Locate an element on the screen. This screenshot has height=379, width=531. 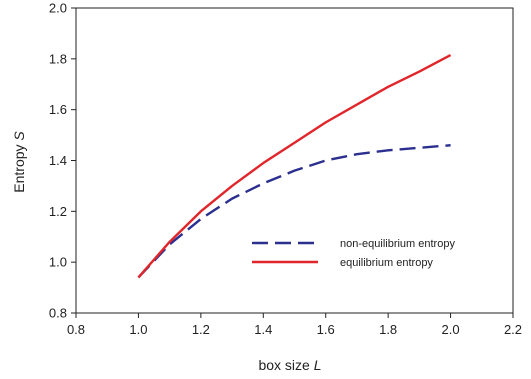
legend-label-non-equilibrium: non-equilibrium entropy is located at coordinates (397, 244).